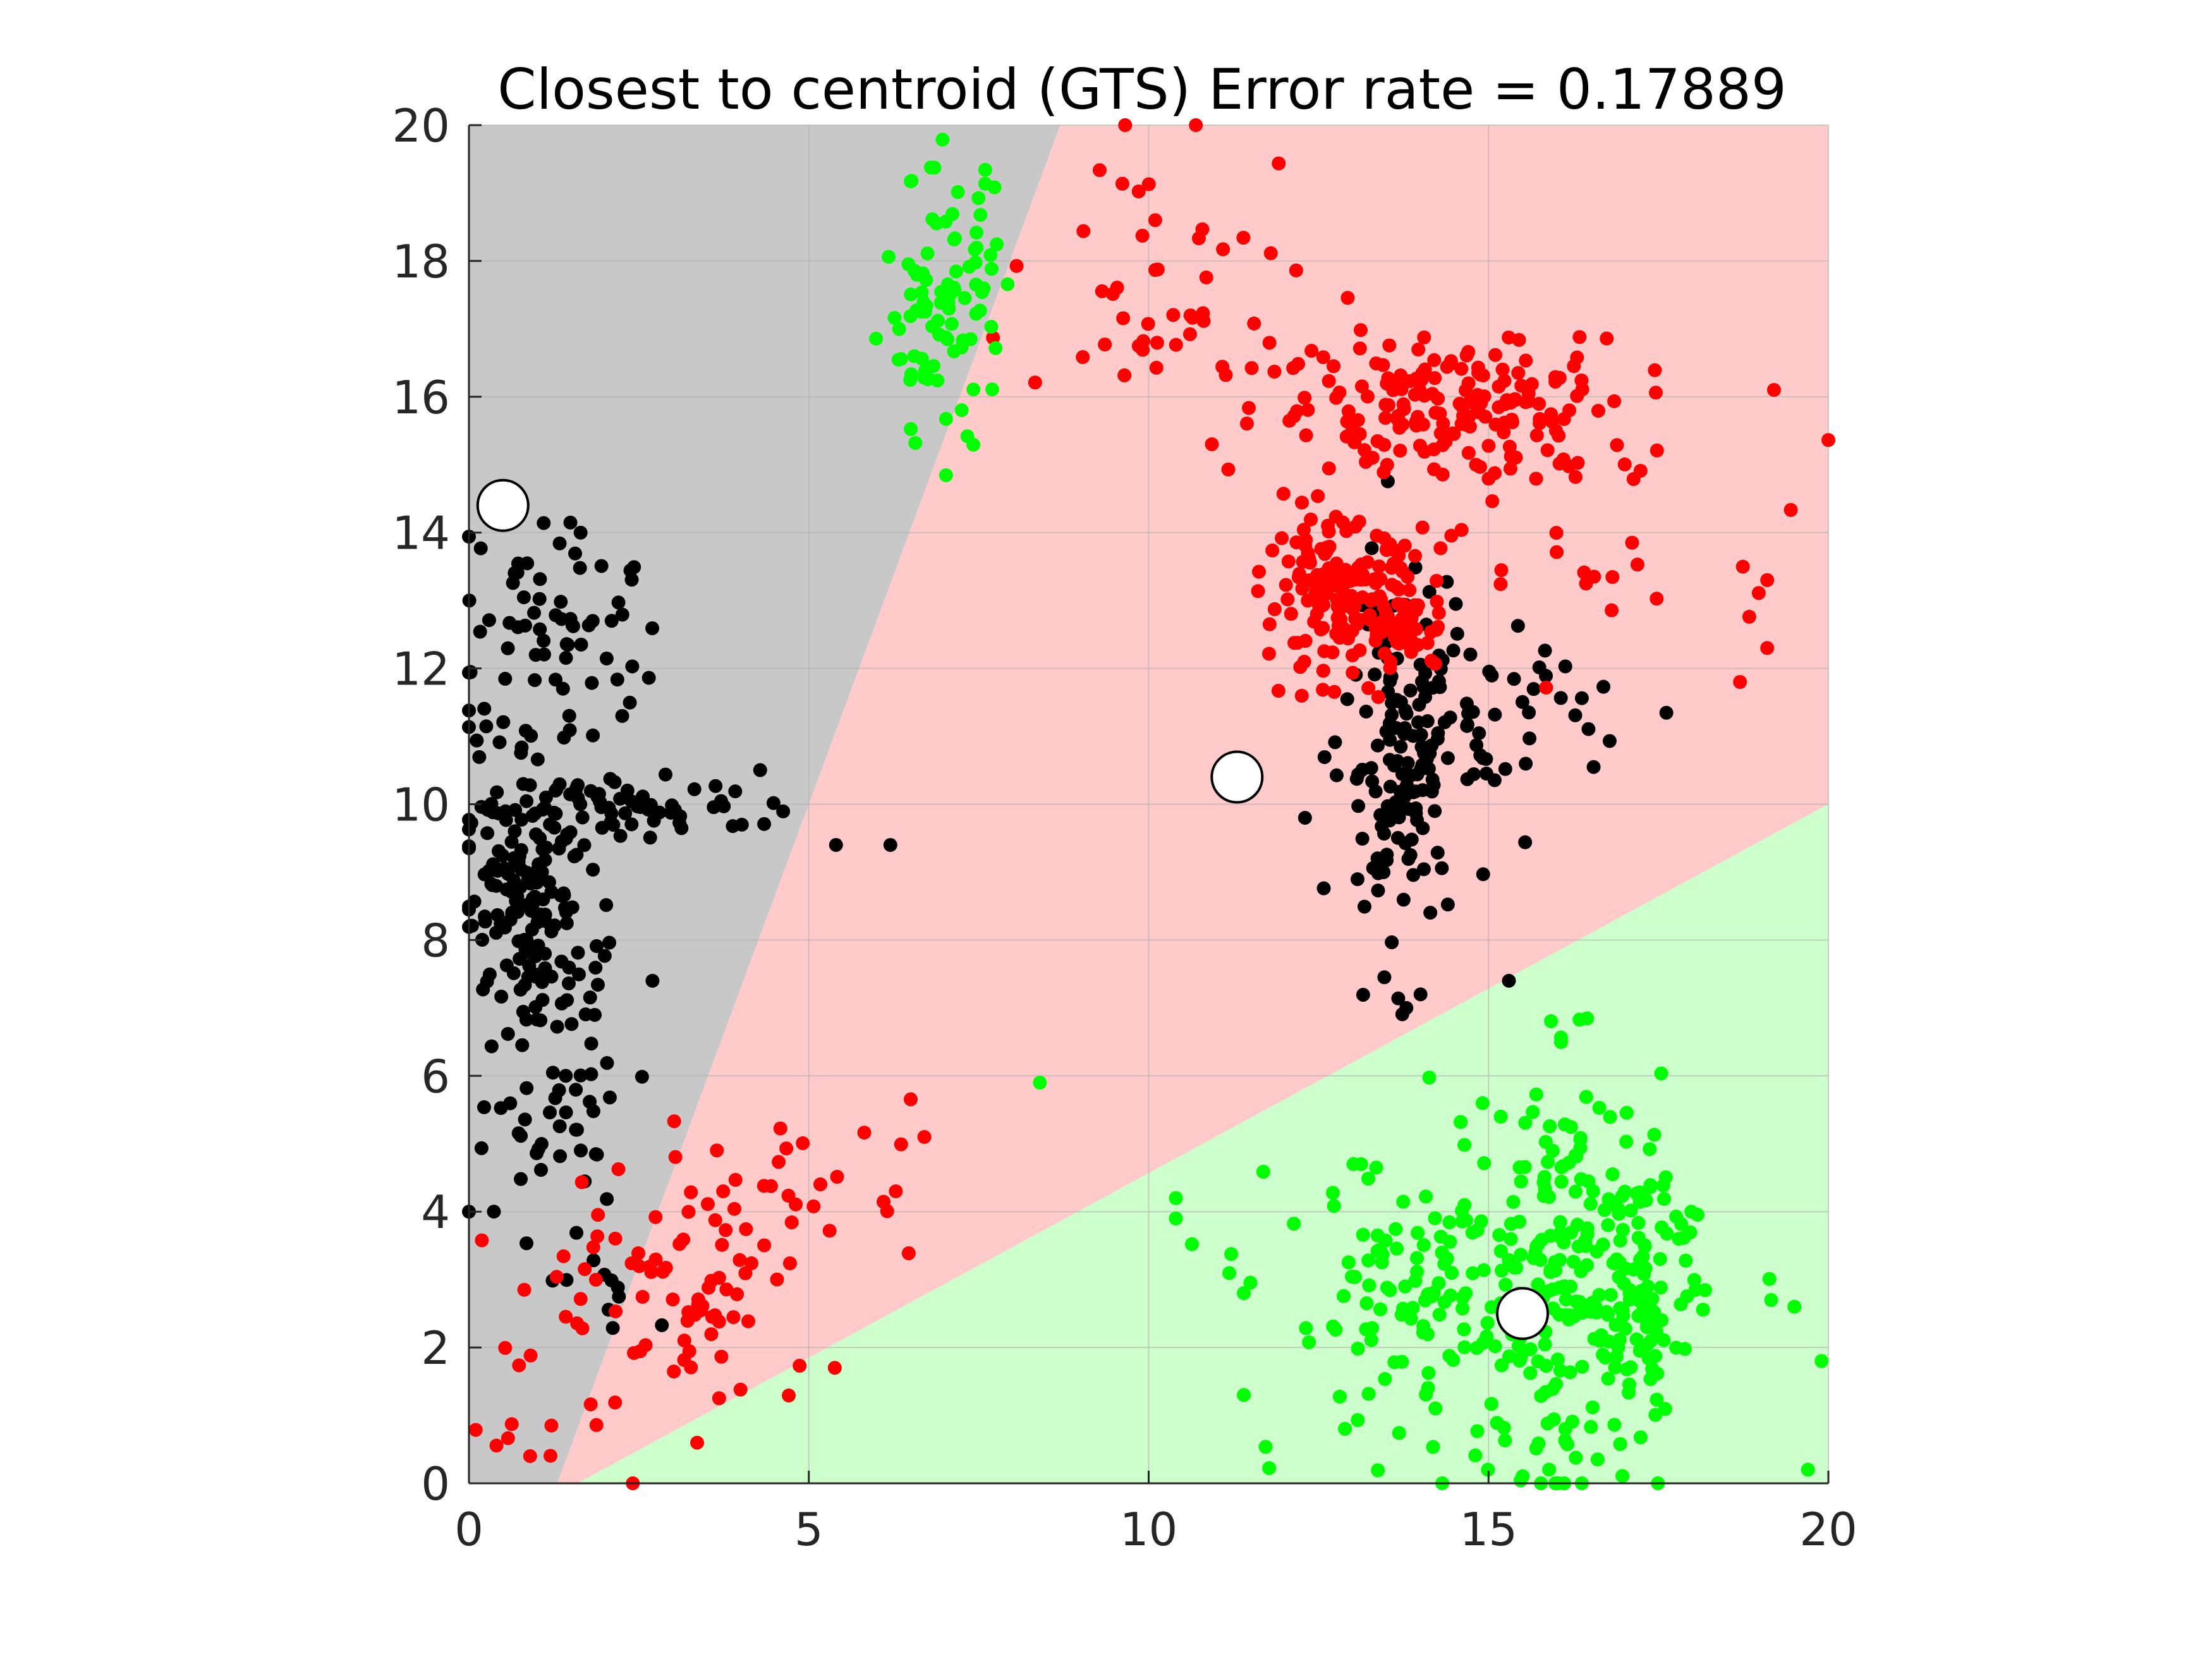 The height and width of the screenshot is (1659, 2212). Describe the element at coordinates (435, 1212) in the screenshot. I see `y-tick-label: 4` at that location.